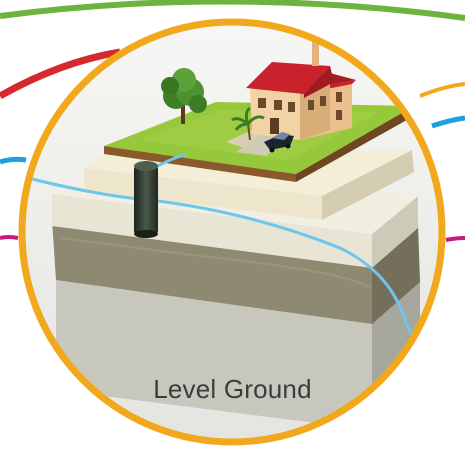  I want to click on soil-layer-side, so click(355, 144).